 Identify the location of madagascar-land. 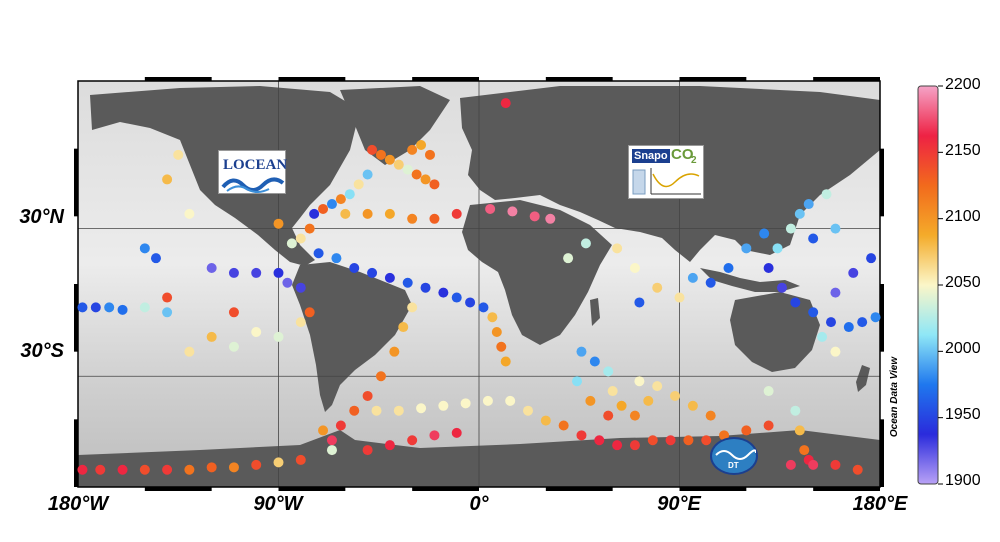
(595, 312).